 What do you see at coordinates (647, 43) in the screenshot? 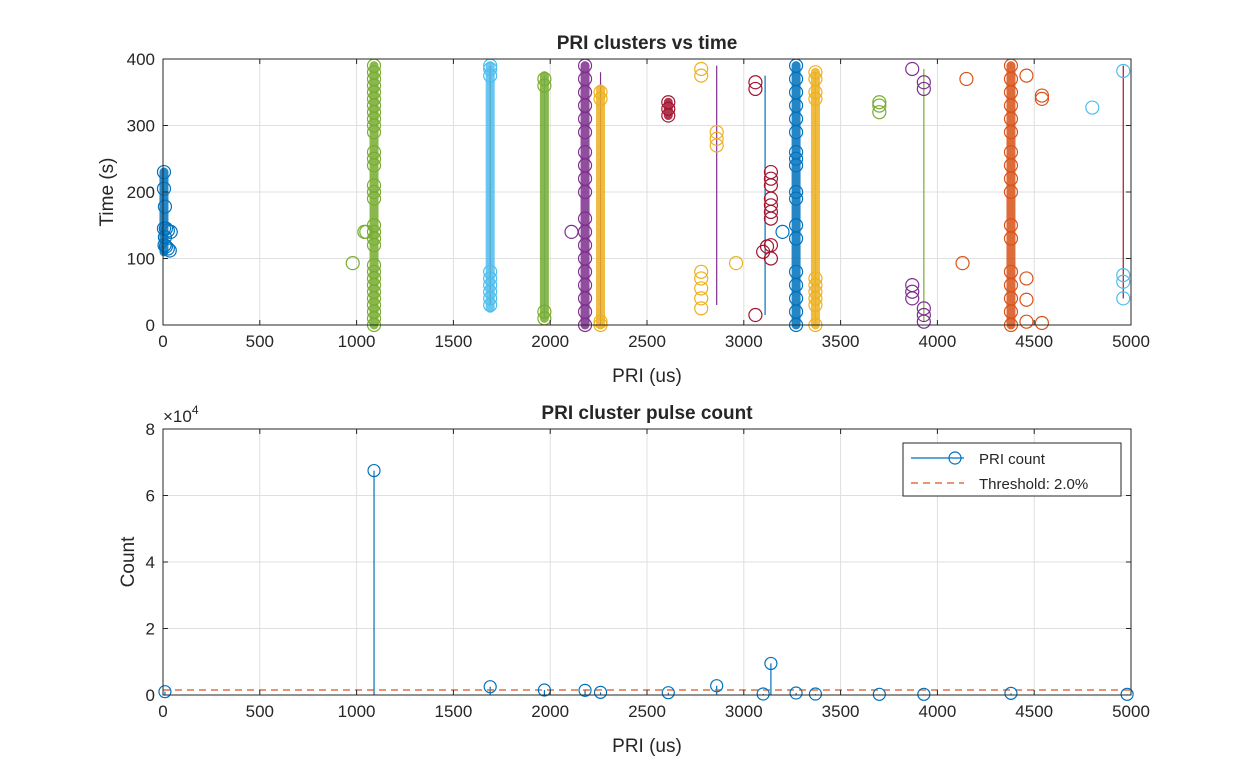
I see `top-chart-title: PRI clusters vs time` at bounding box center [647, 43].